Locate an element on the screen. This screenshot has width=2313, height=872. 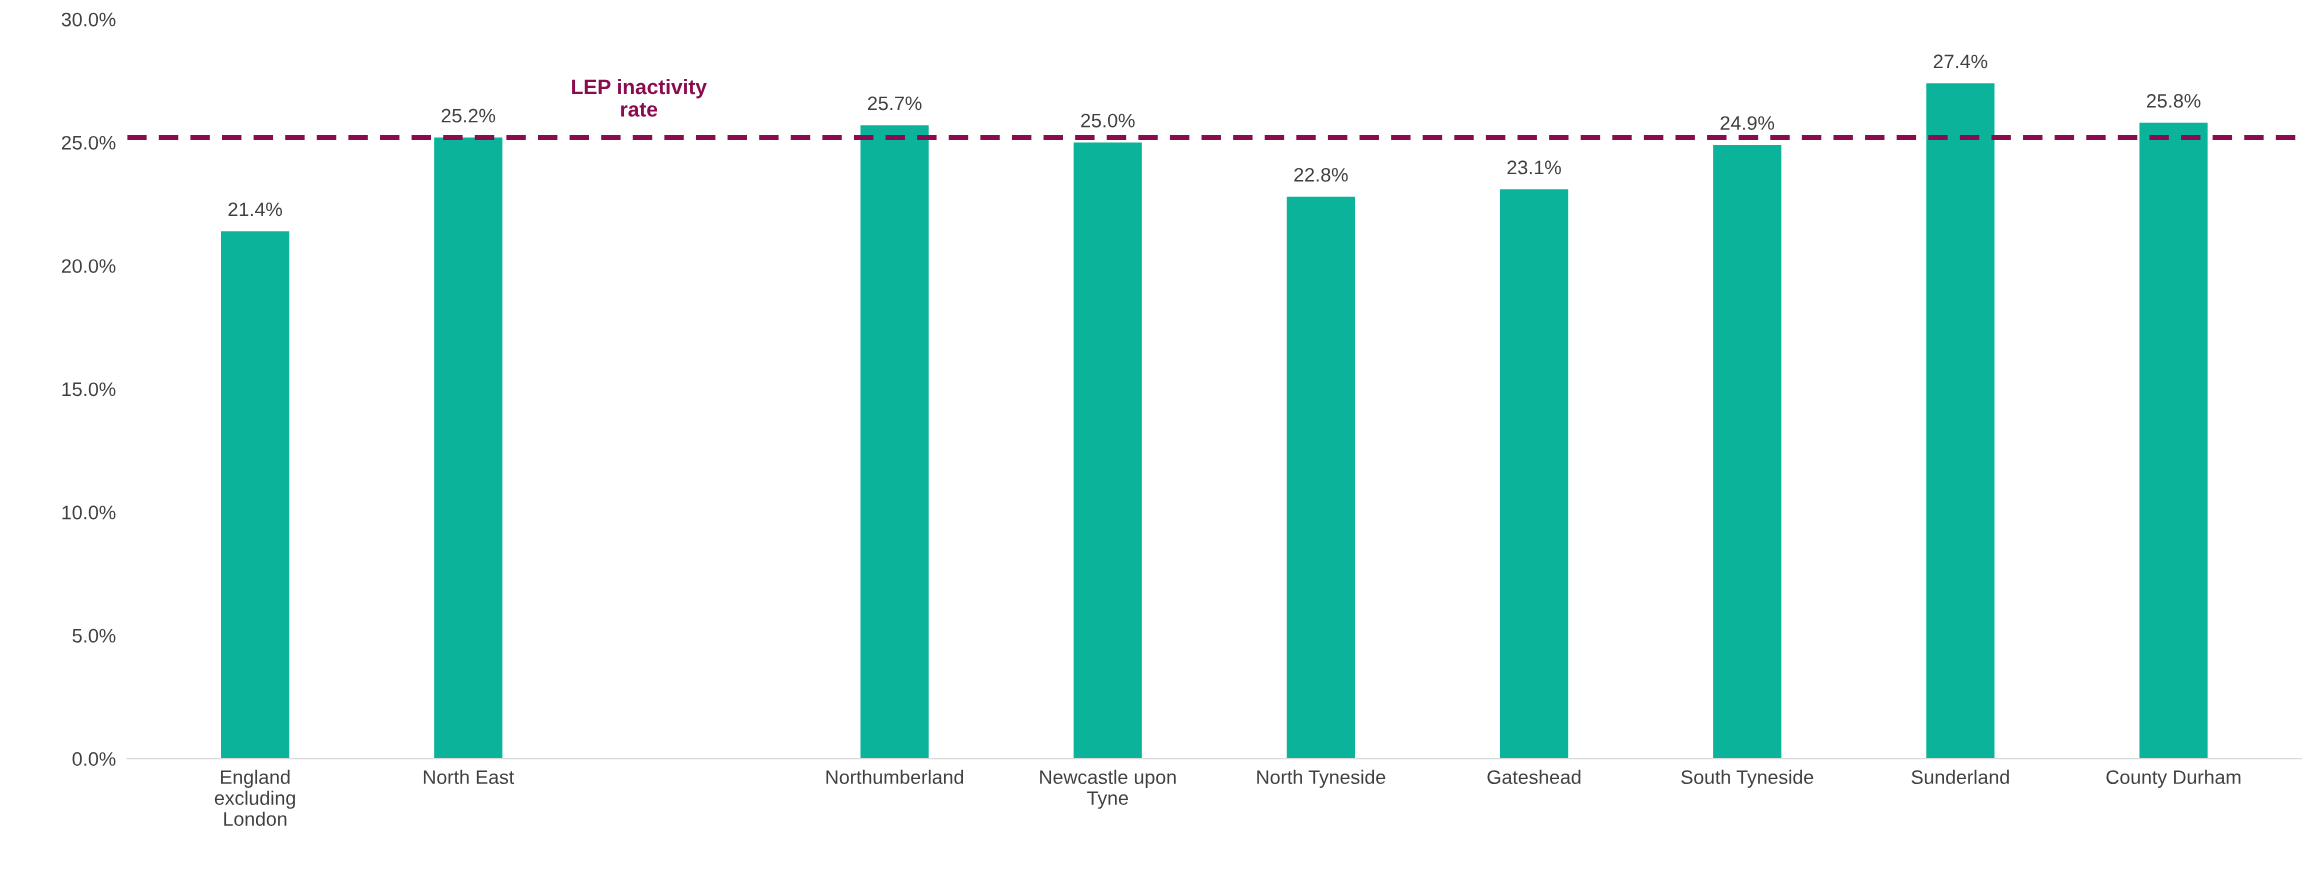
x-tick-label: South Tyneside is located at coordinates (1747, 778).